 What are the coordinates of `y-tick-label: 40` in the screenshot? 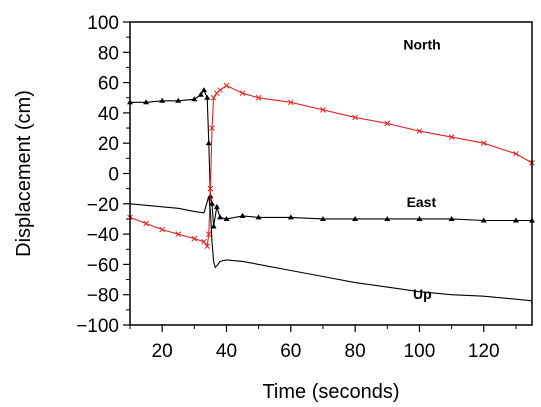 It's located at (108, 114).